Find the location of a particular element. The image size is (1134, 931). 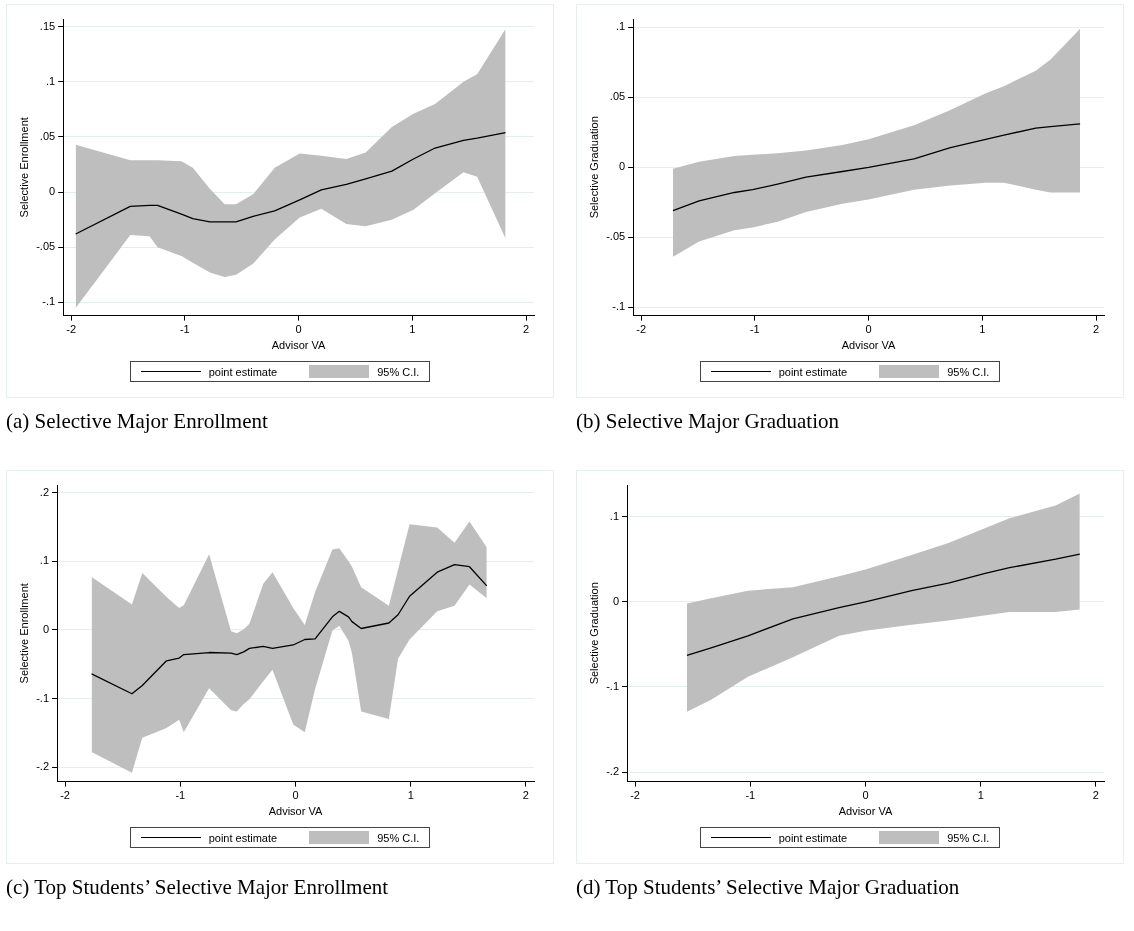

text: (a) Selective Major Enrollment is located at coordinates (137, 421).